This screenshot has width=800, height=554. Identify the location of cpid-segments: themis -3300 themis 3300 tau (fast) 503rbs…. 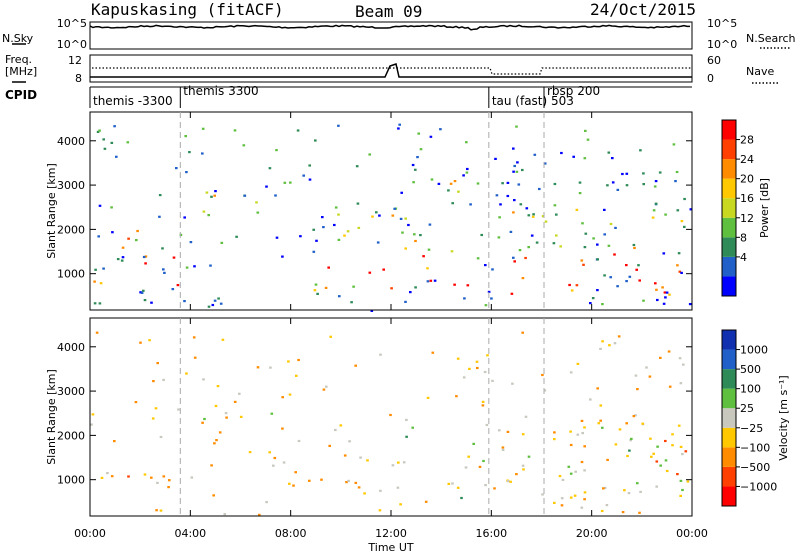
(344, 96).